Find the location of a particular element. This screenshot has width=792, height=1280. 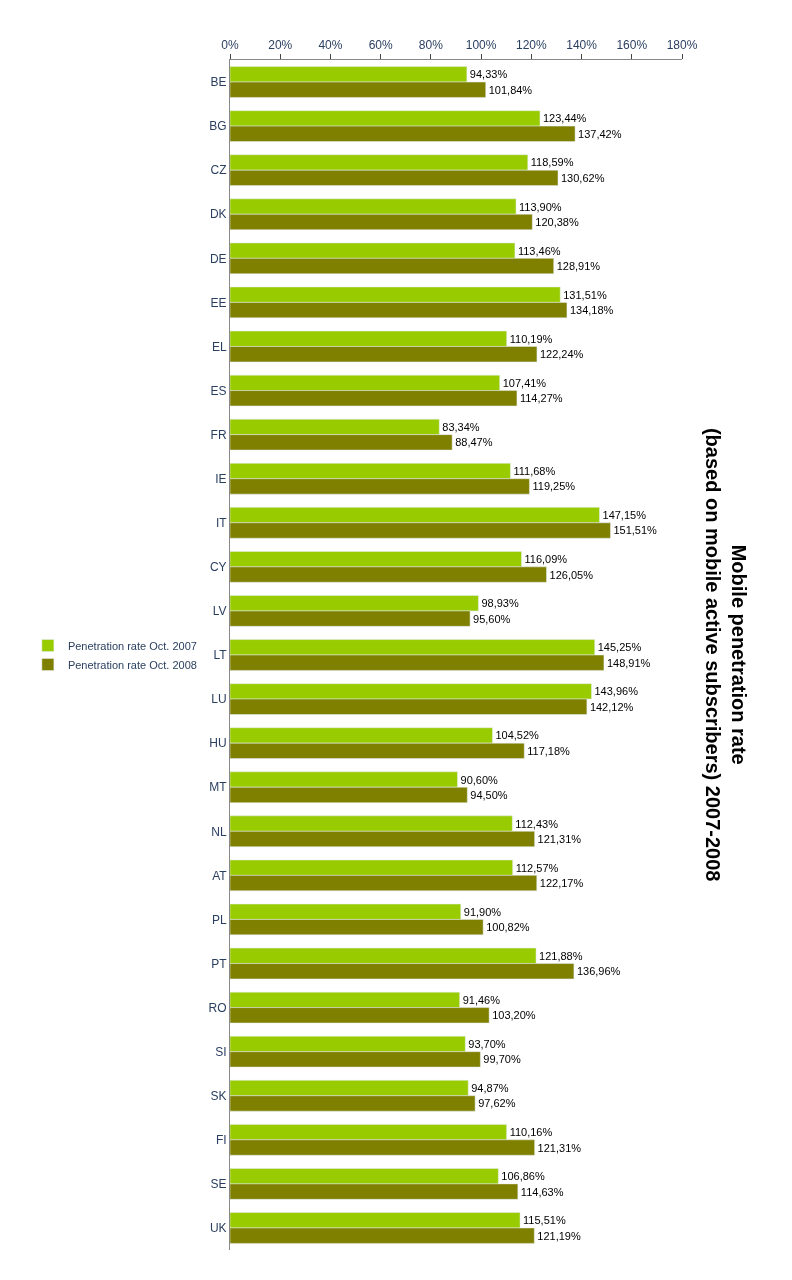

data-label: 99,70% is located at coordinates (502, 1059).